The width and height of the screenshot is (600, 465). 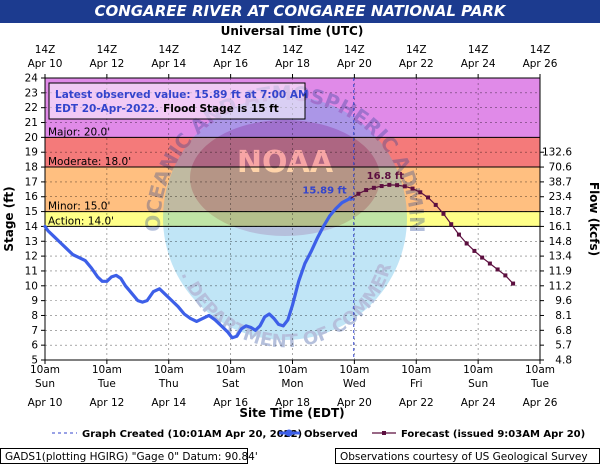 I want to click on left-tick-label: 5, so click(x=34, y=361).